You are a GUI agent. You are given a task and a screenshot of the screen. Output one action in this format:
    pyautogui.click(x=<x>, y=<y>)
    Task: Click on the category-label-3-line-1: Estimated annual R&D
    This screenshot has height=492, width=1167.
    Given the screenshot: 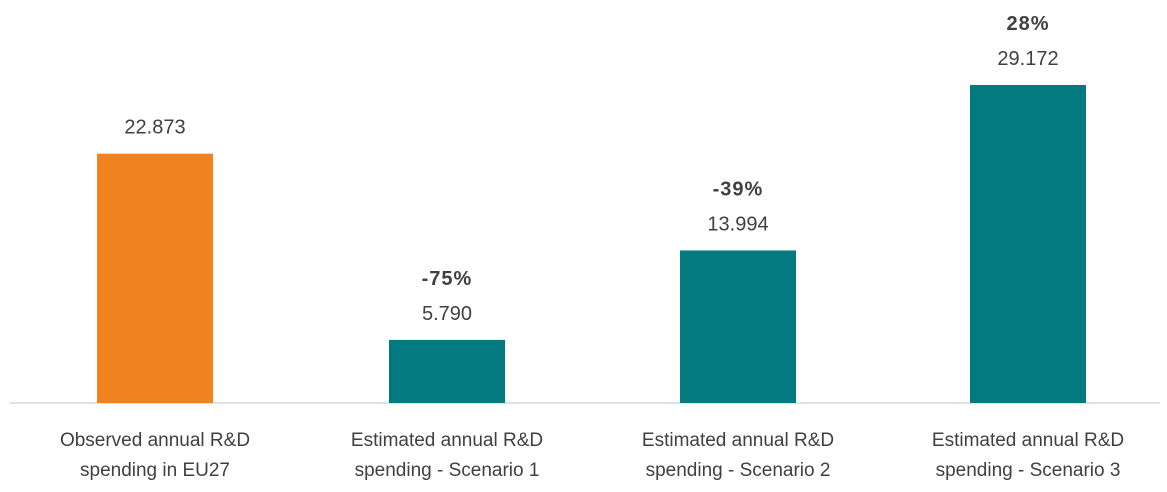 What is the action you would take?
    pyautogui.click(x=738, y=440)
    